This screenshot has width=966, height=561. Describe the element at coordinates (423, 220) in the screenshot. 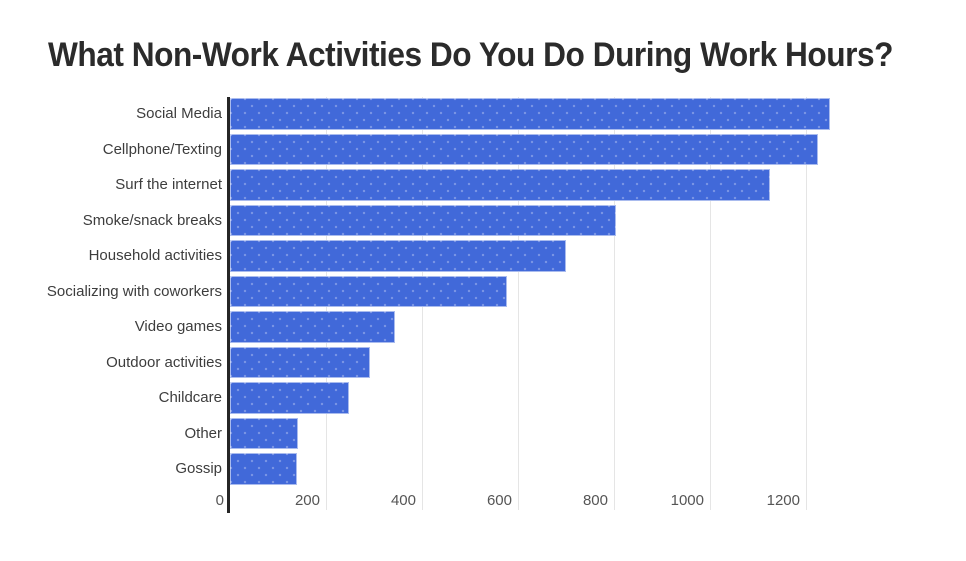

I see `bar-smoke-snack-breaks` at that location.